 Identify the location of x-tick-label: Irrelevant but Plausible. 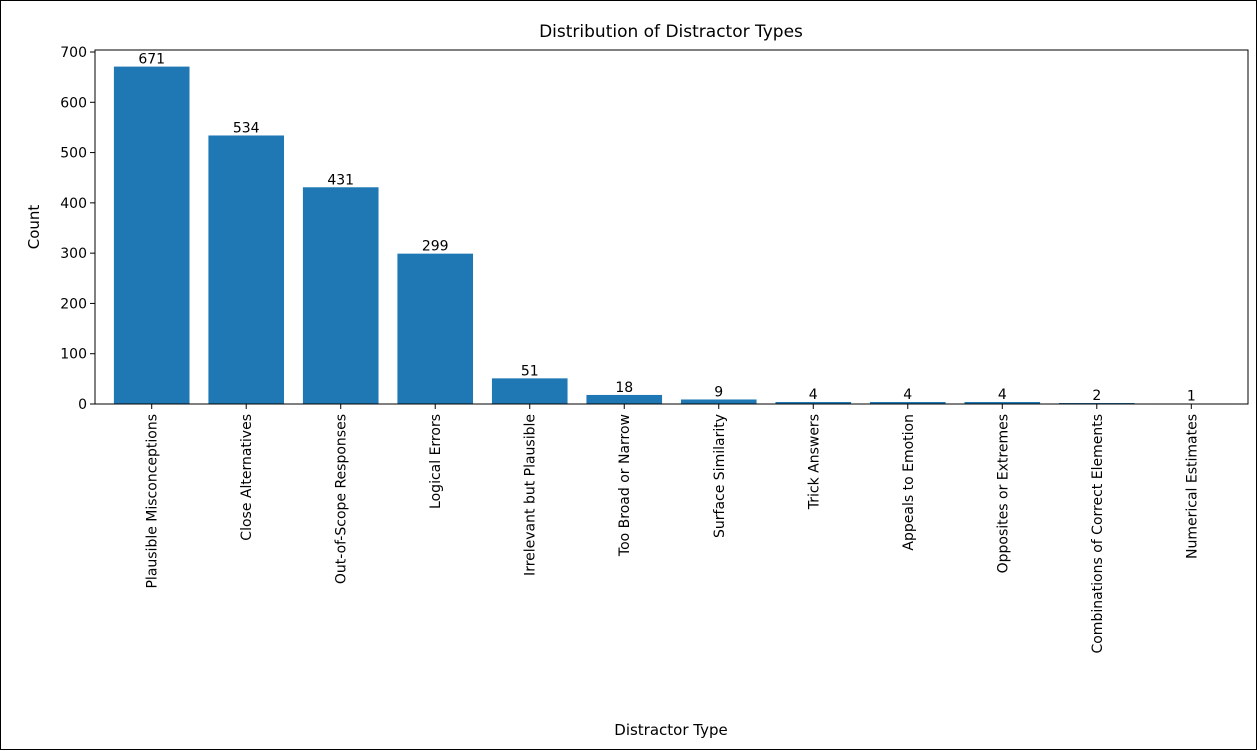
(531, 495).